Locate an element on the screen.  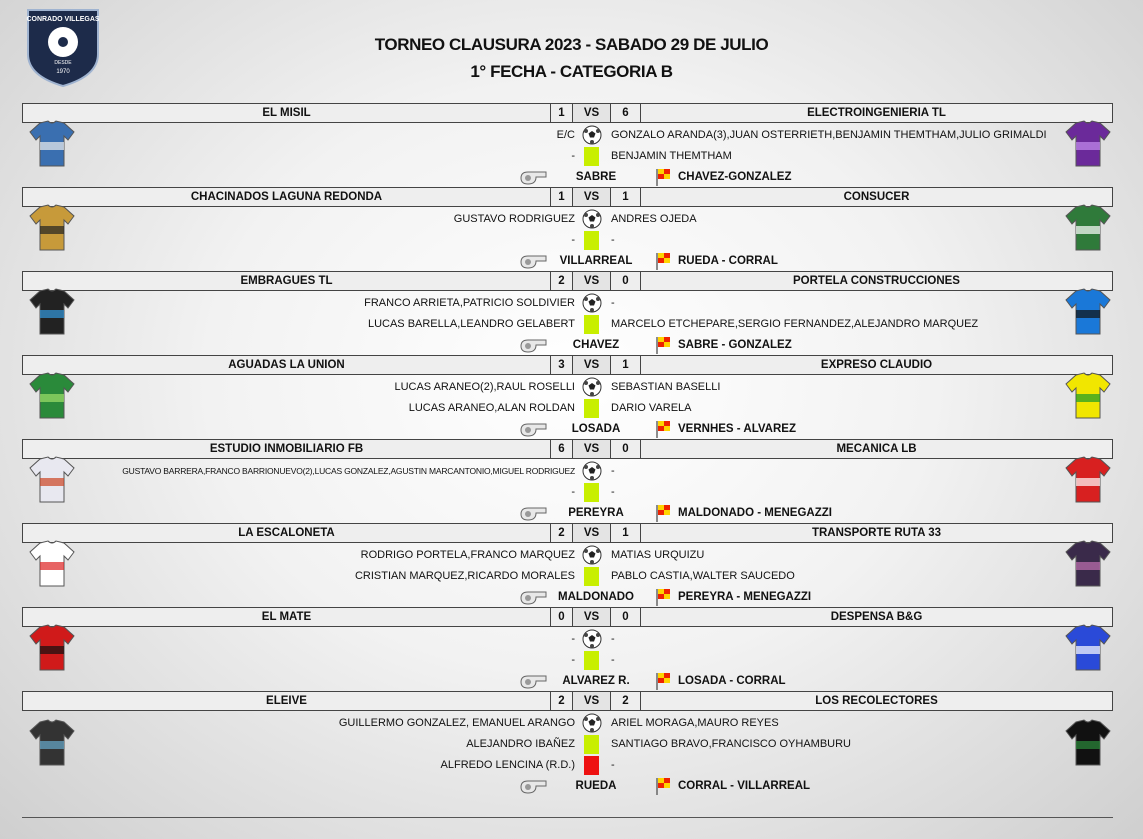
home-detail: E/C is located at coordinates (565, 135).